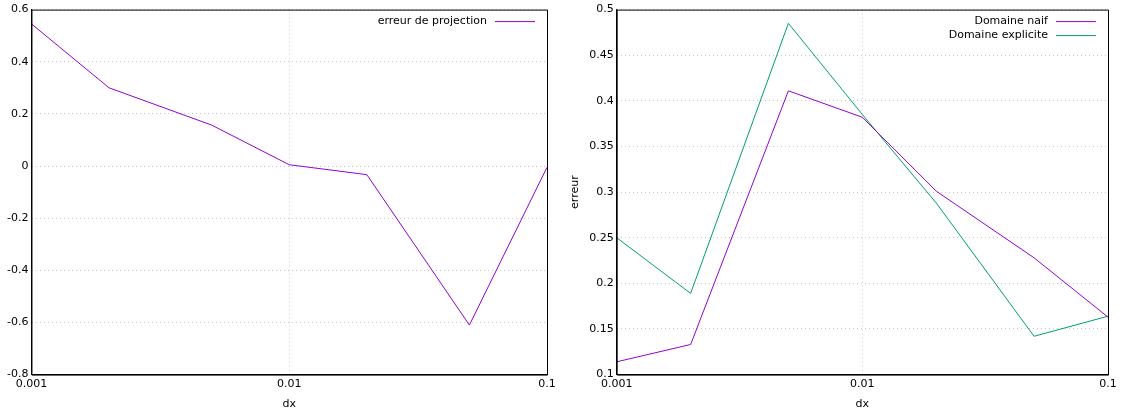 The height and width of the screenshot is (417, 1123). What do you see at coordinates (17, 218) in the screenshot?
I see `y-tick-label: -0.2` at bounding box center [17, 218].